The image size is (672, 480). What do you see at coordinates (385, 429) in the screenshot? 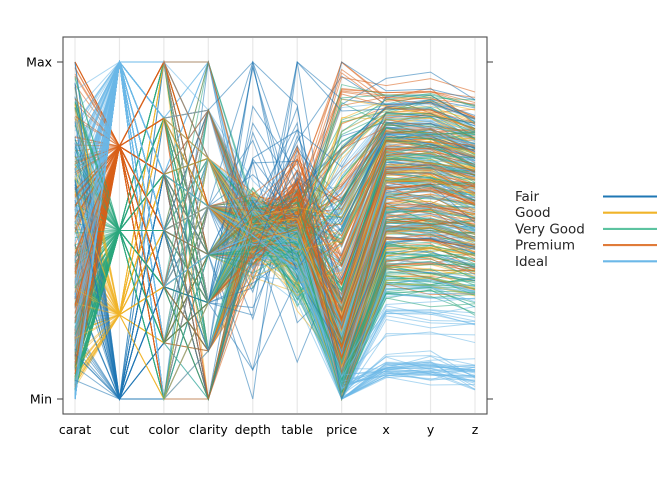
I see `x-axis-label-x: x` at bounding box center [385, 429].